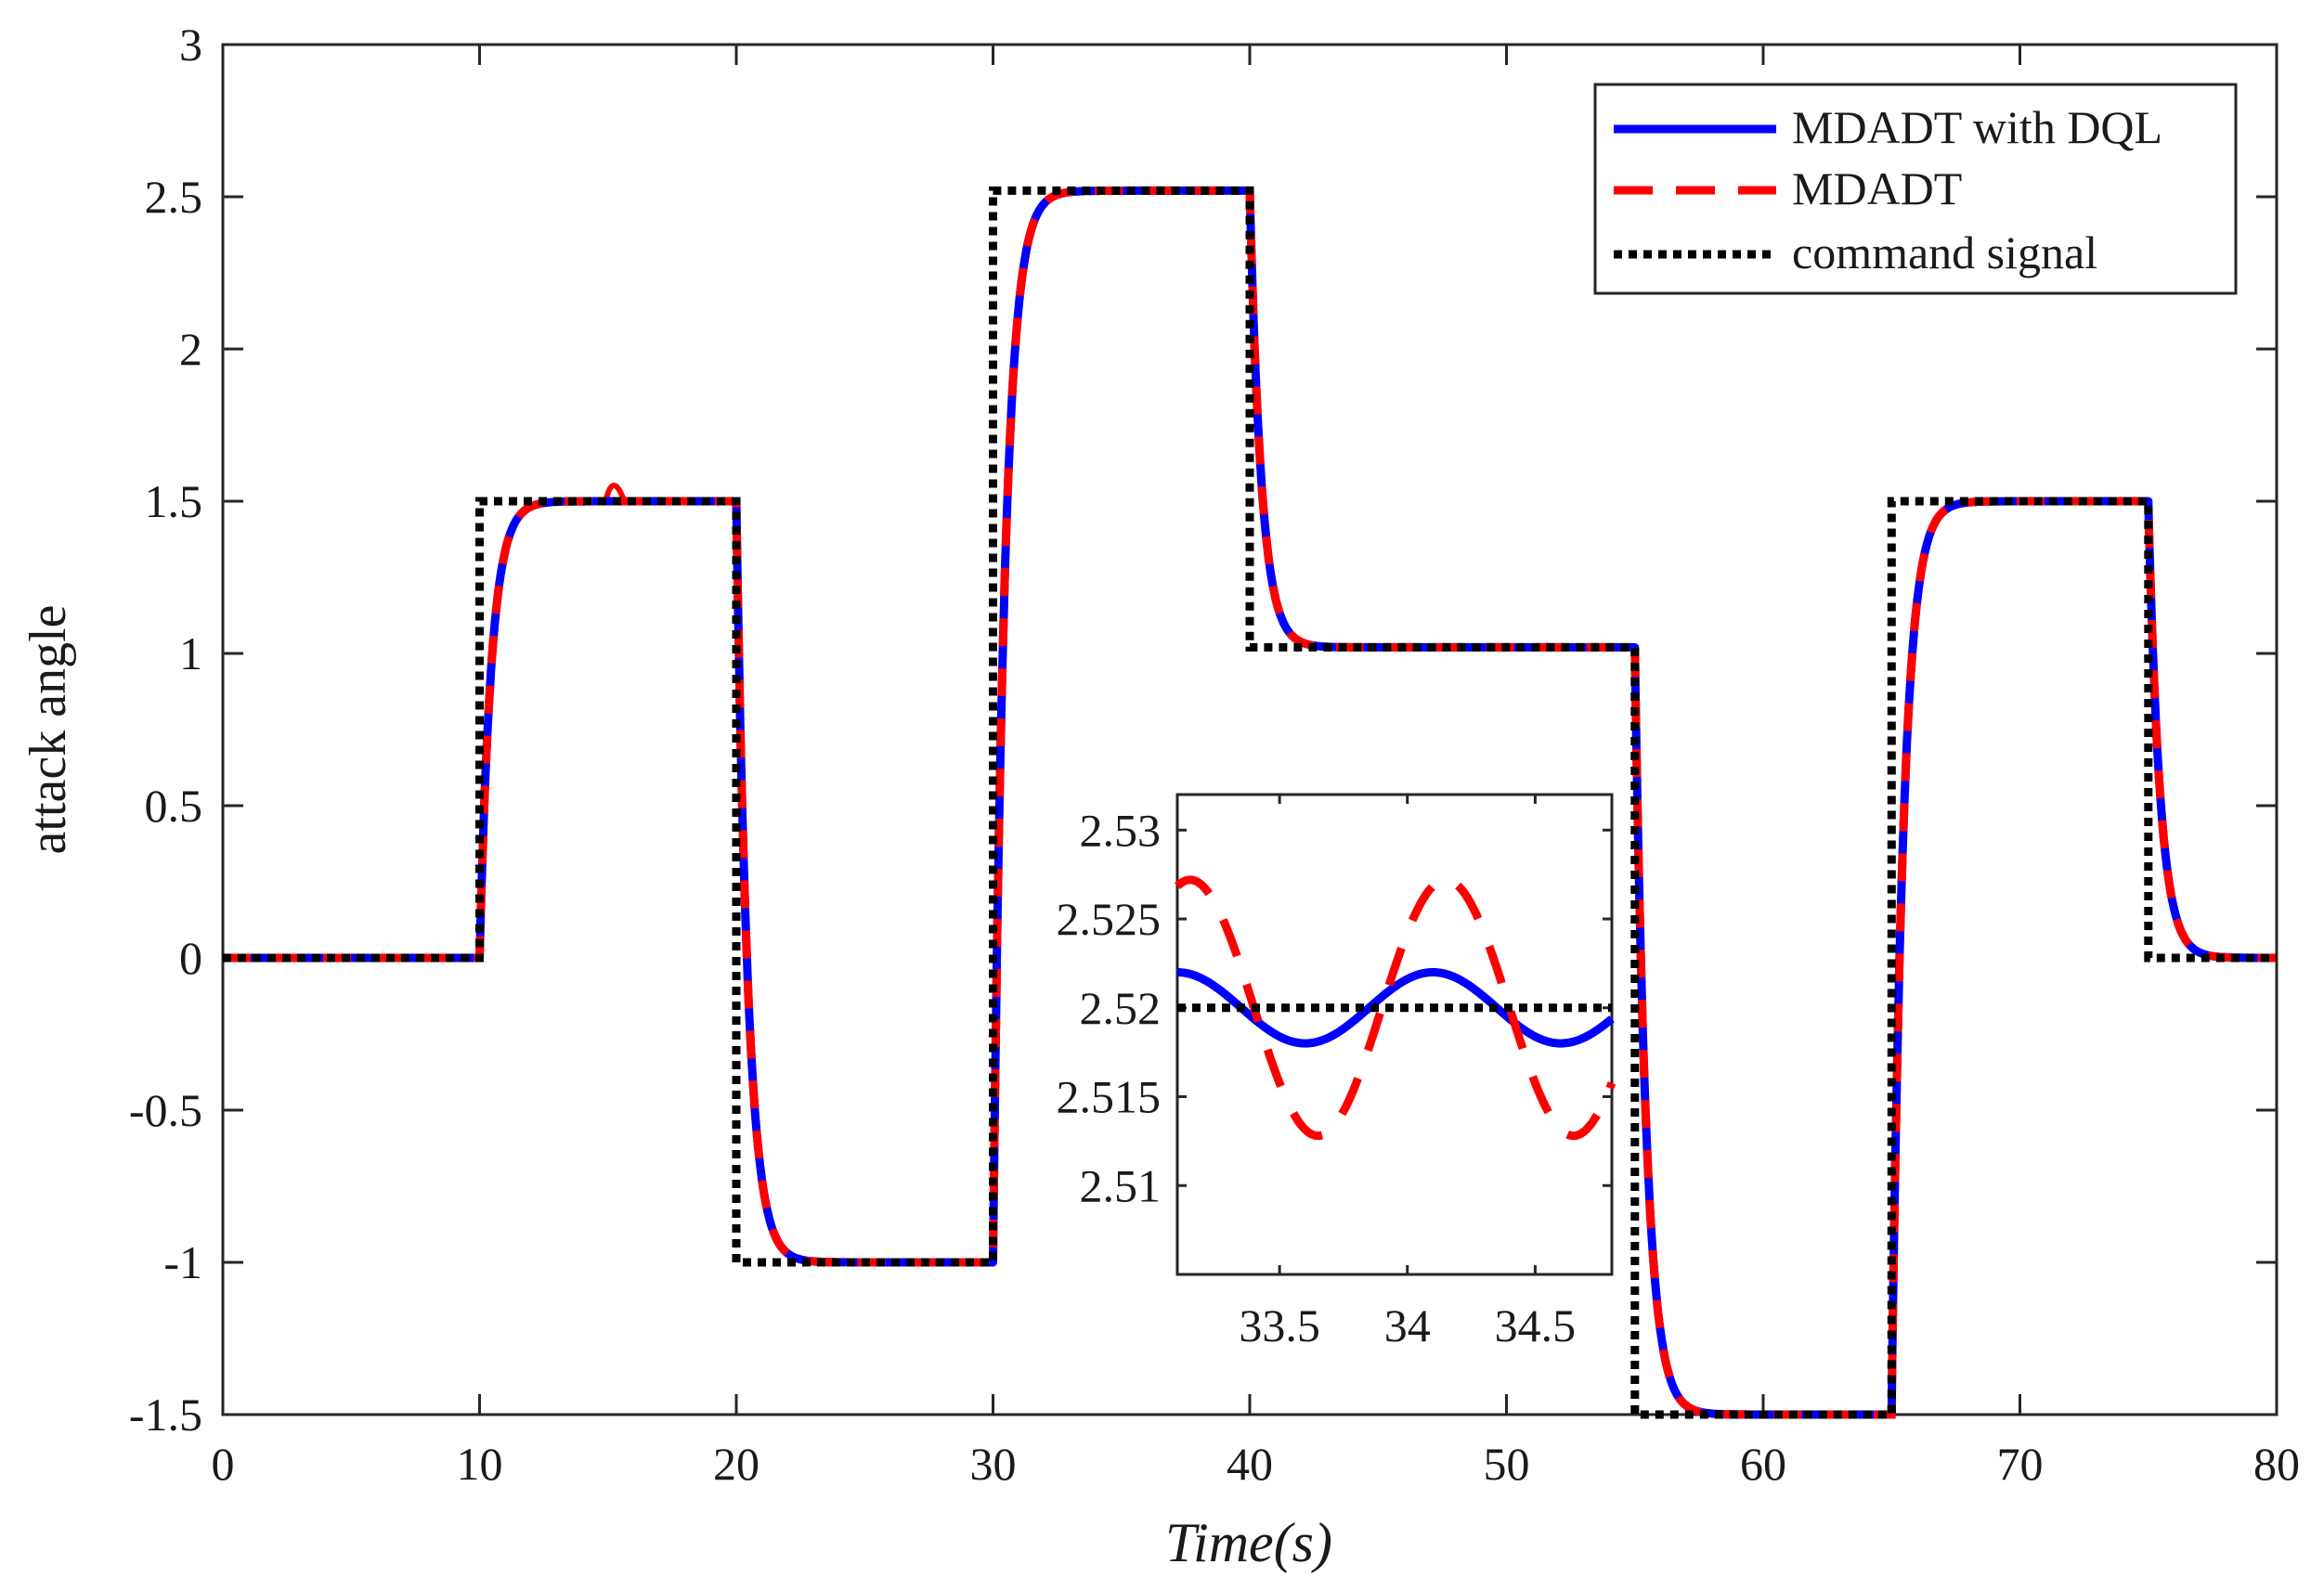 This screenshot has width=2324, height=1590. I want to click on legend: MDADT with DQL MDADT command signal, so click(1915, 189).